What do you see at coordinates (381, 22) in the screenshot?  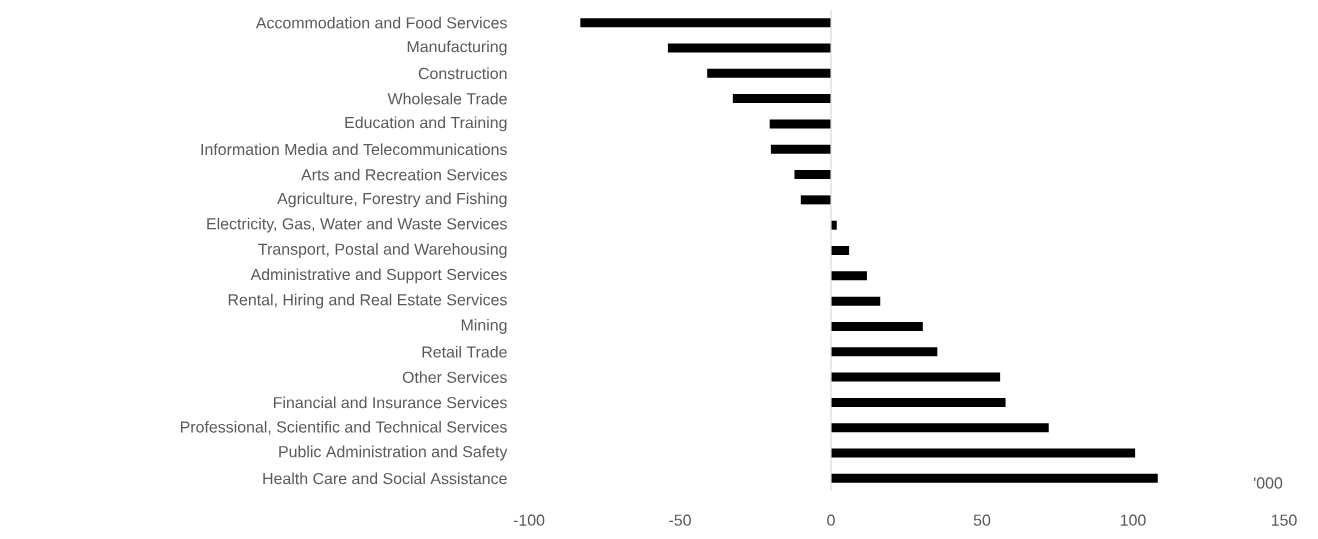 I see `y-tick-label: Accommodation and Food Services` at bounding box center [381, 22].